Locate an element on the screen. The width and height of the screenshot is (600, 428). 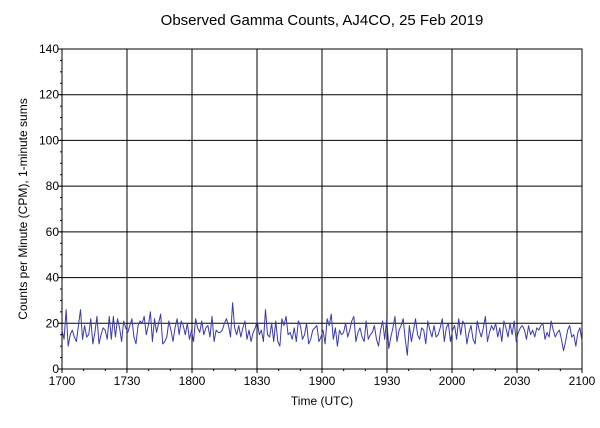
y-axis-label: Counts per Minute (CPM), 1-minute sums is located at coordinates (23, 208).